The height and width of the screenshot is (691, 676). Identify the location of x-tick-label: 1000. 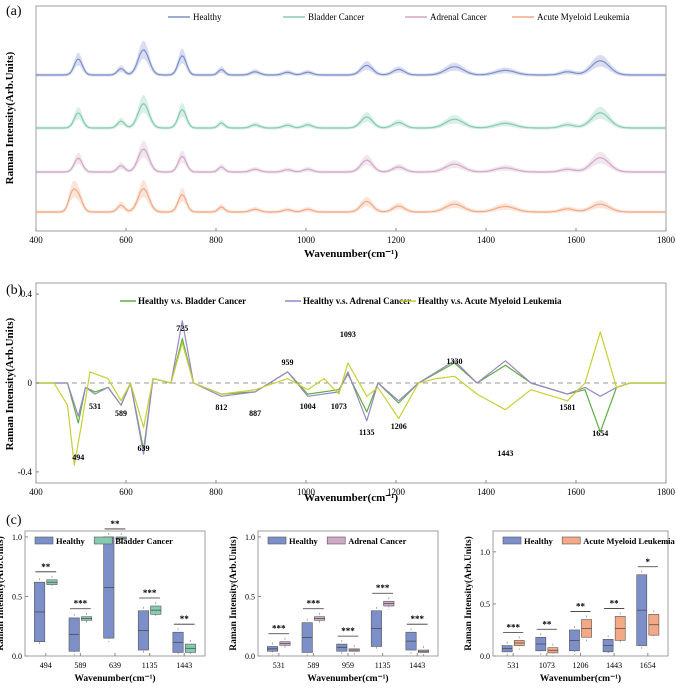
(306, 240).